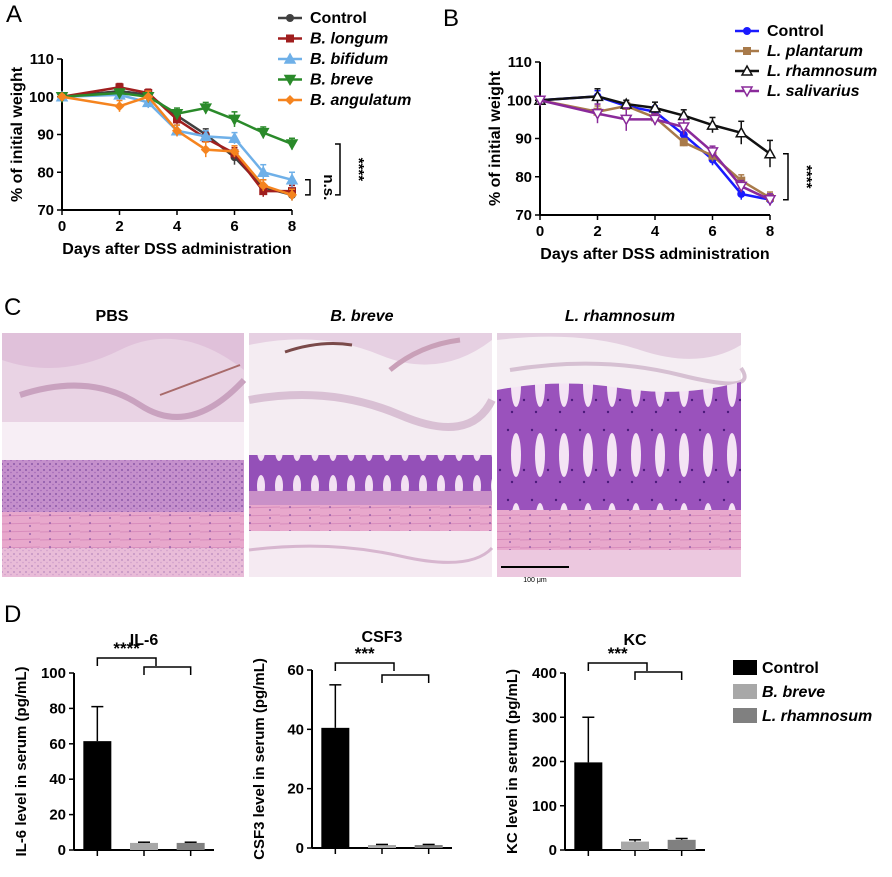 The height and width of the screenshot is (877, 892). Describe the element at coordinates (62, 226) in the screenshot. I see `x-tick-label: 0` at that location.